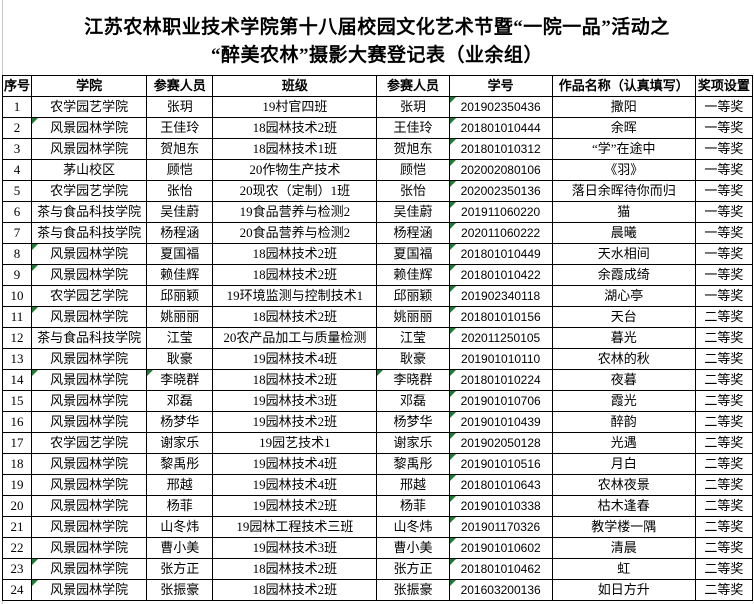 The image size is (754, 604). Describe the element at coordinates (17, 338) in the screenshot. I see `cell-no: 12` at that location.